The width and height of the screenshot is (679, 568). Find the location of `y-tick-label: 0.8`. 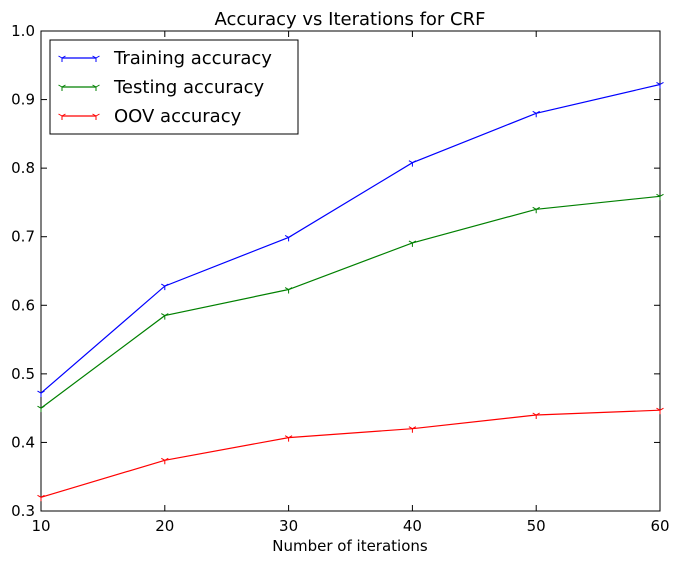

y-tick-label: 0.8 is located at coordinates (23, 168).